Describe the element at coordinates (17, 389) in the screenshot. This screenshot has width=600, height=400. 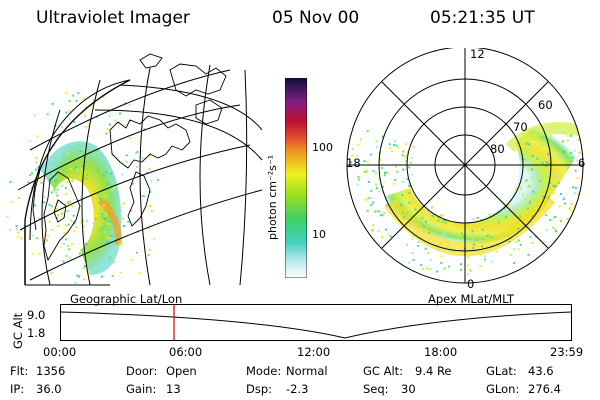
I see `ip-label: IP:` at that location.